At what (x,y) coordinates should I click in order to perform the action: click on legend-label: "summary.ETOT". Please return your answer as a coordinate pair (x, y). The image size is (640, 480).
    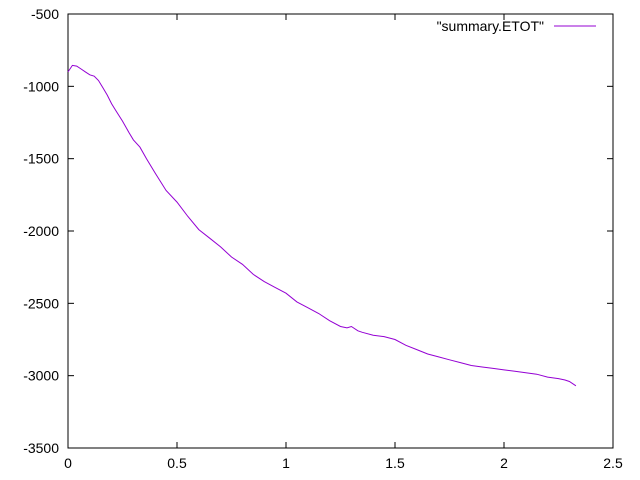
    Looking at the image, I should click on (490, 26).